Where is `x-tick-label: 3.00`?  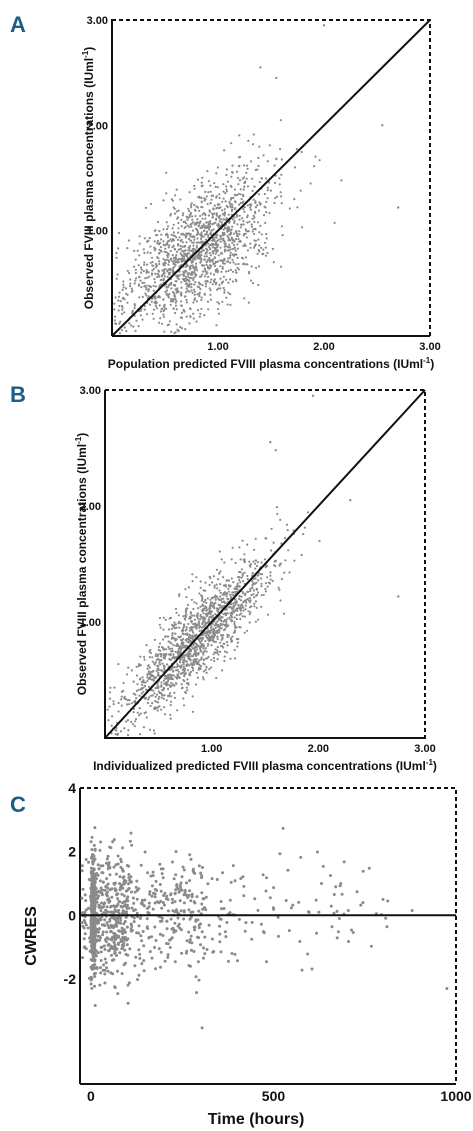 x-tick-label: 3.00 is located at coordinates (429, 347).